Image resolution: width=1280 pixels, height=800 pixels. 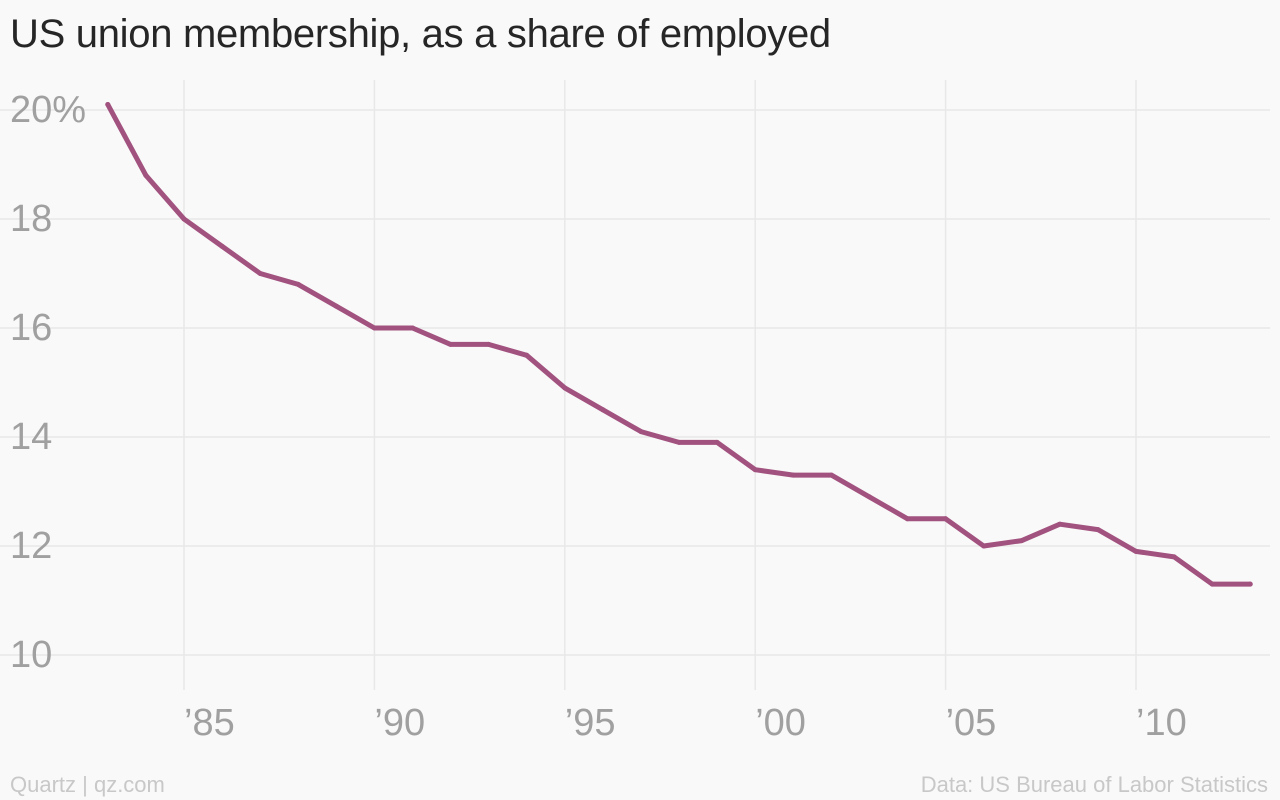 What do you see at coordinates (971, 723) in the screenshot?
I see `x-tick-label: ’05` at bounding box center [971, 723].